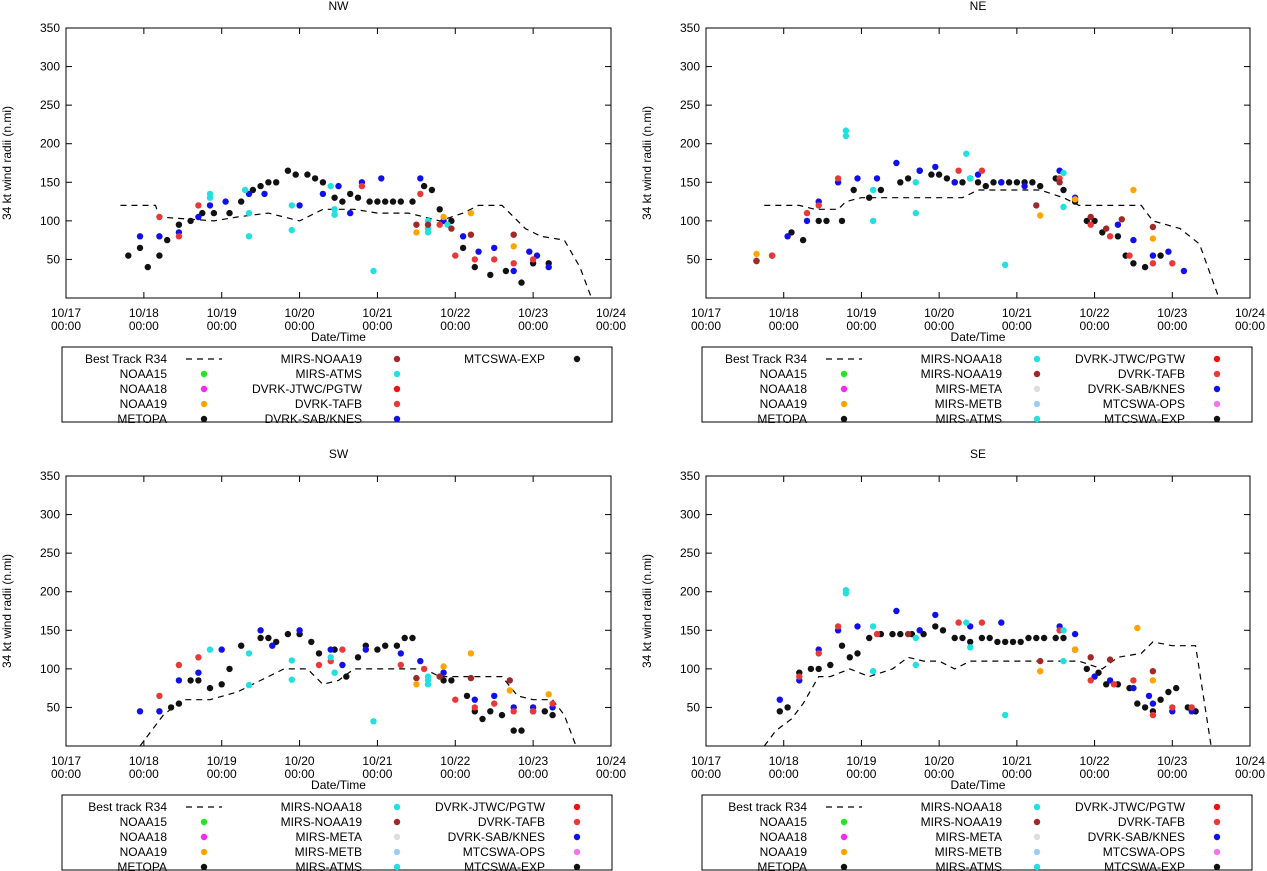  Describe the element at coordinates (958, 219) in the screenshot. I see `series-mtcswa-exp` at that location.